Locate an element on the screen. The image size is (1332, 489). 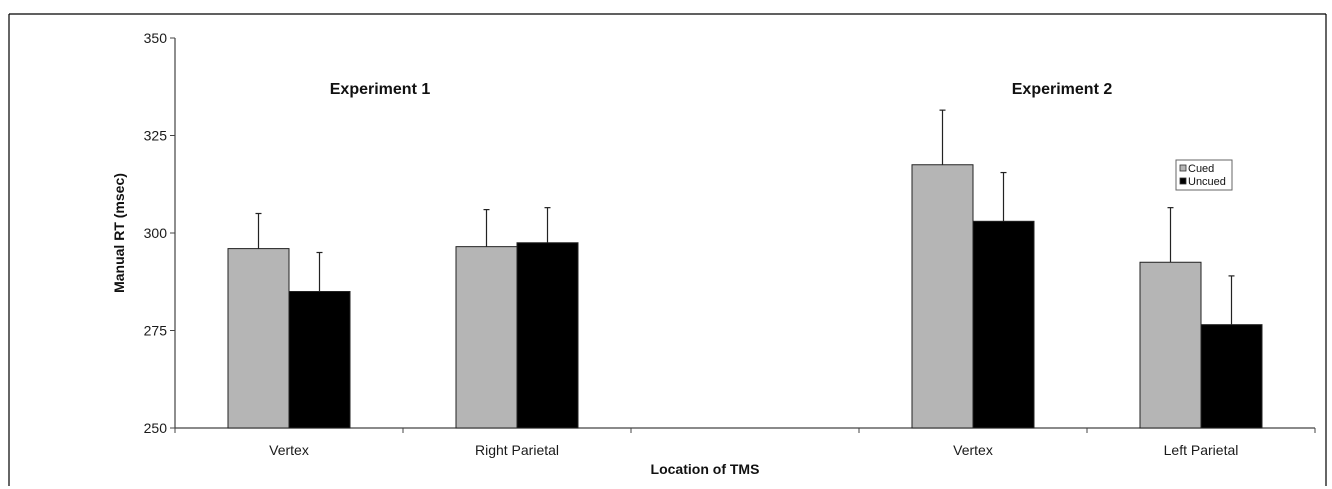
y-tick-label: 250 is located at coordinates (156, 428).